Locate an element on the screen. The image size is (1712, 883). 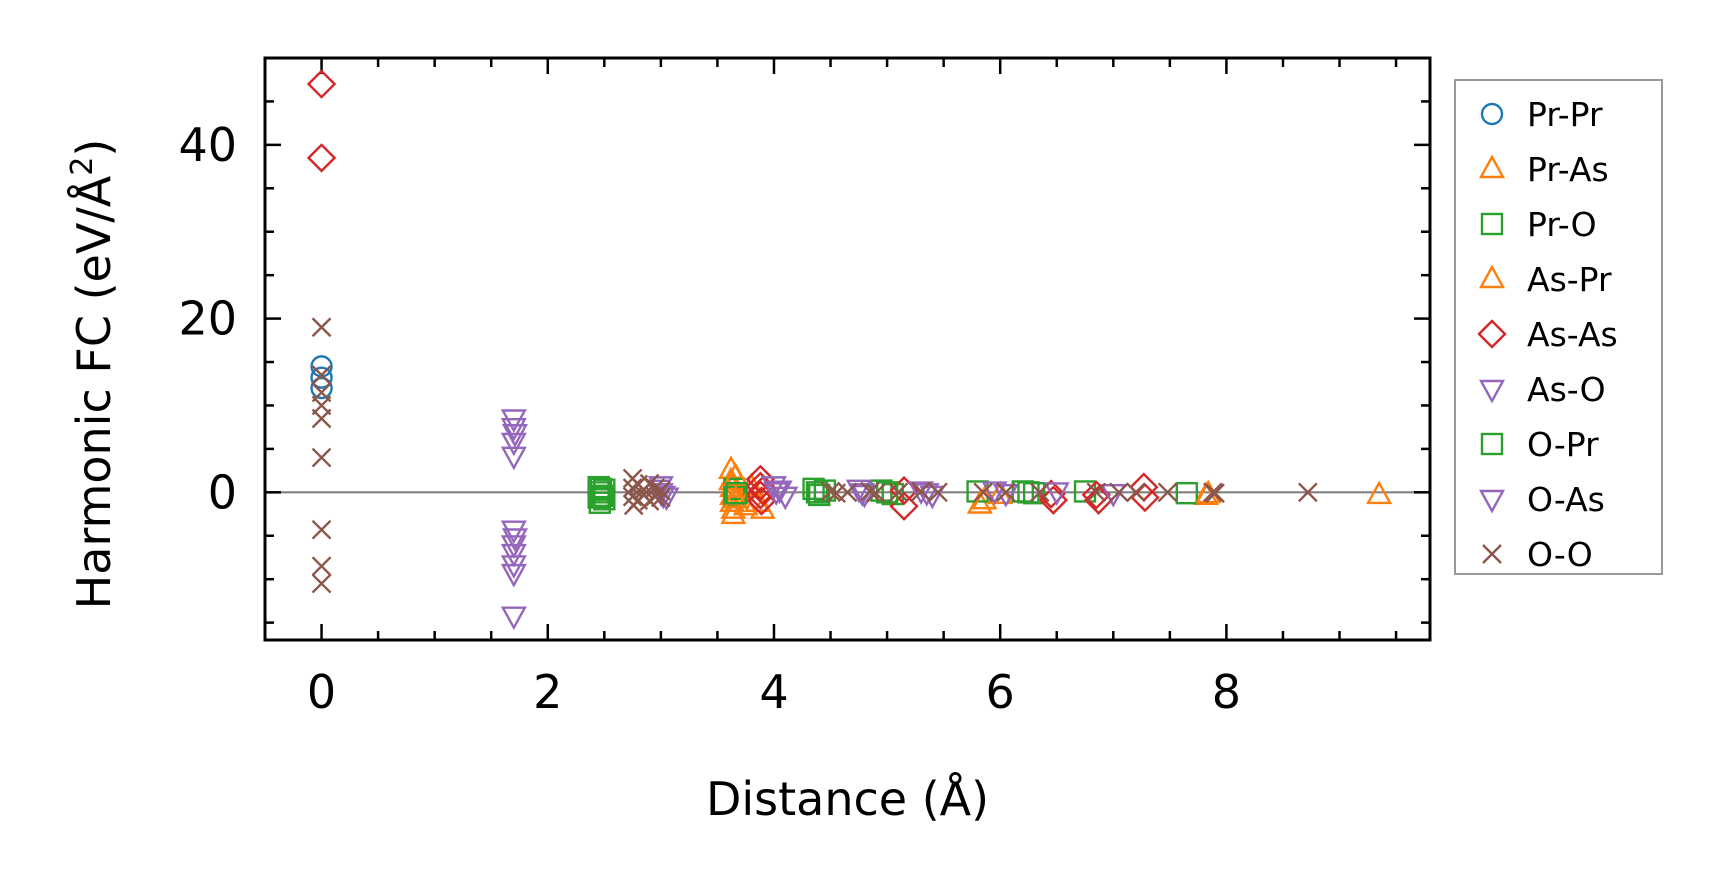
legend-label: Pr-As is located at coordinates (1568, 169).